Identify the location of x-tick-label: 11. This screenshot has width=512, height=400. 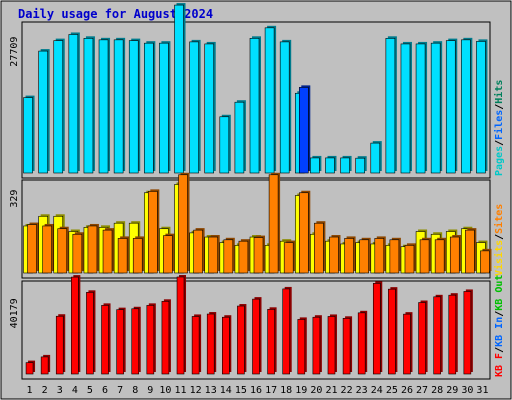
(180, 390).